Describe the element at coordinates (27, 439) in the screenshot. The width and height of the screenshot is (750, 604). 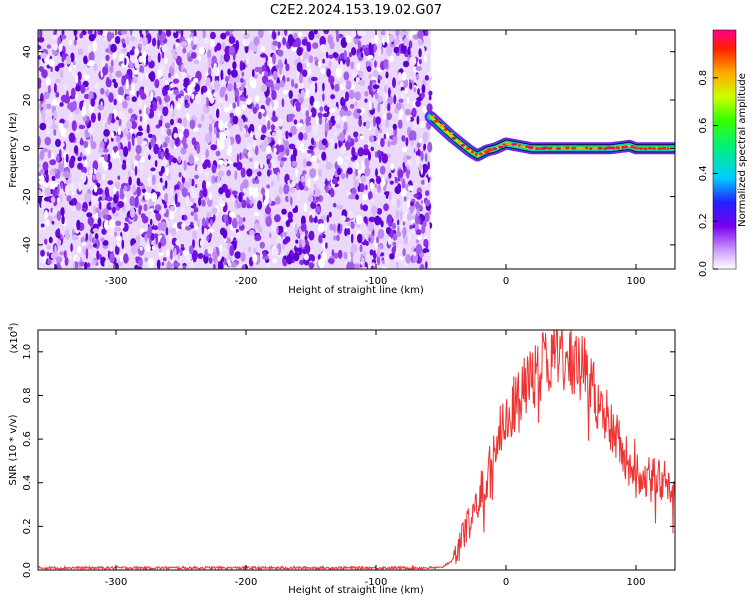
I see `y-tick-label: 0.6` at that location.